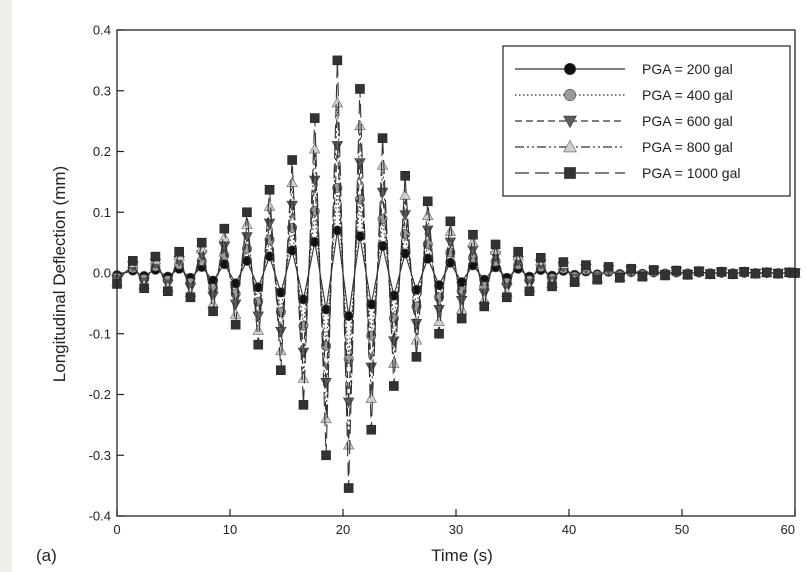 The width and height of the screenshot is (806, 572). What do you see at coordinates (624, 69) in the screenshot?
I see `legend-entry: PGA = 200 gal` at bounding box center [624, 69].